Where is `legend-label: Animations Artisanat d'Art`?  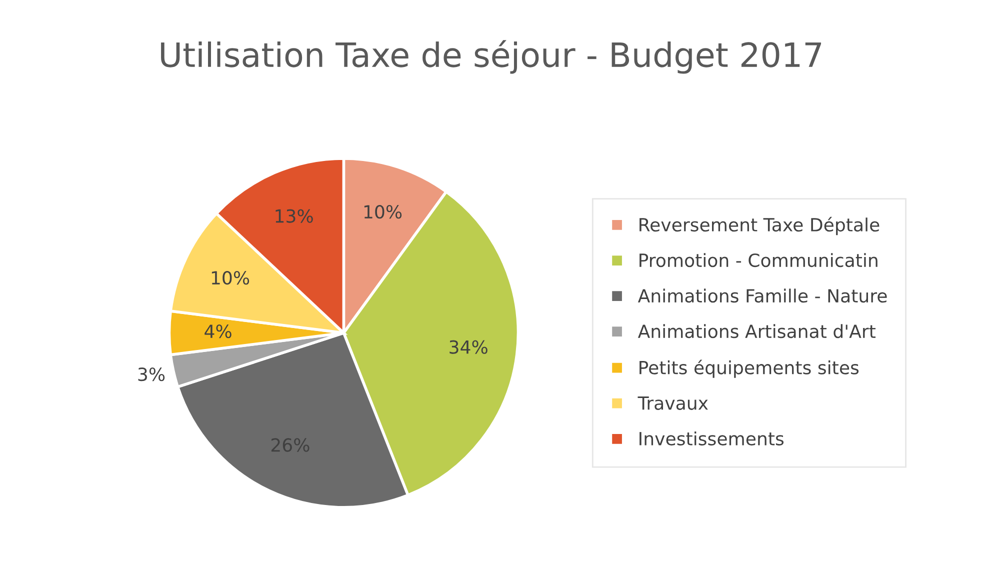 legend-label: Animations Artisanat d'Art is located at coordinates (757, 331).